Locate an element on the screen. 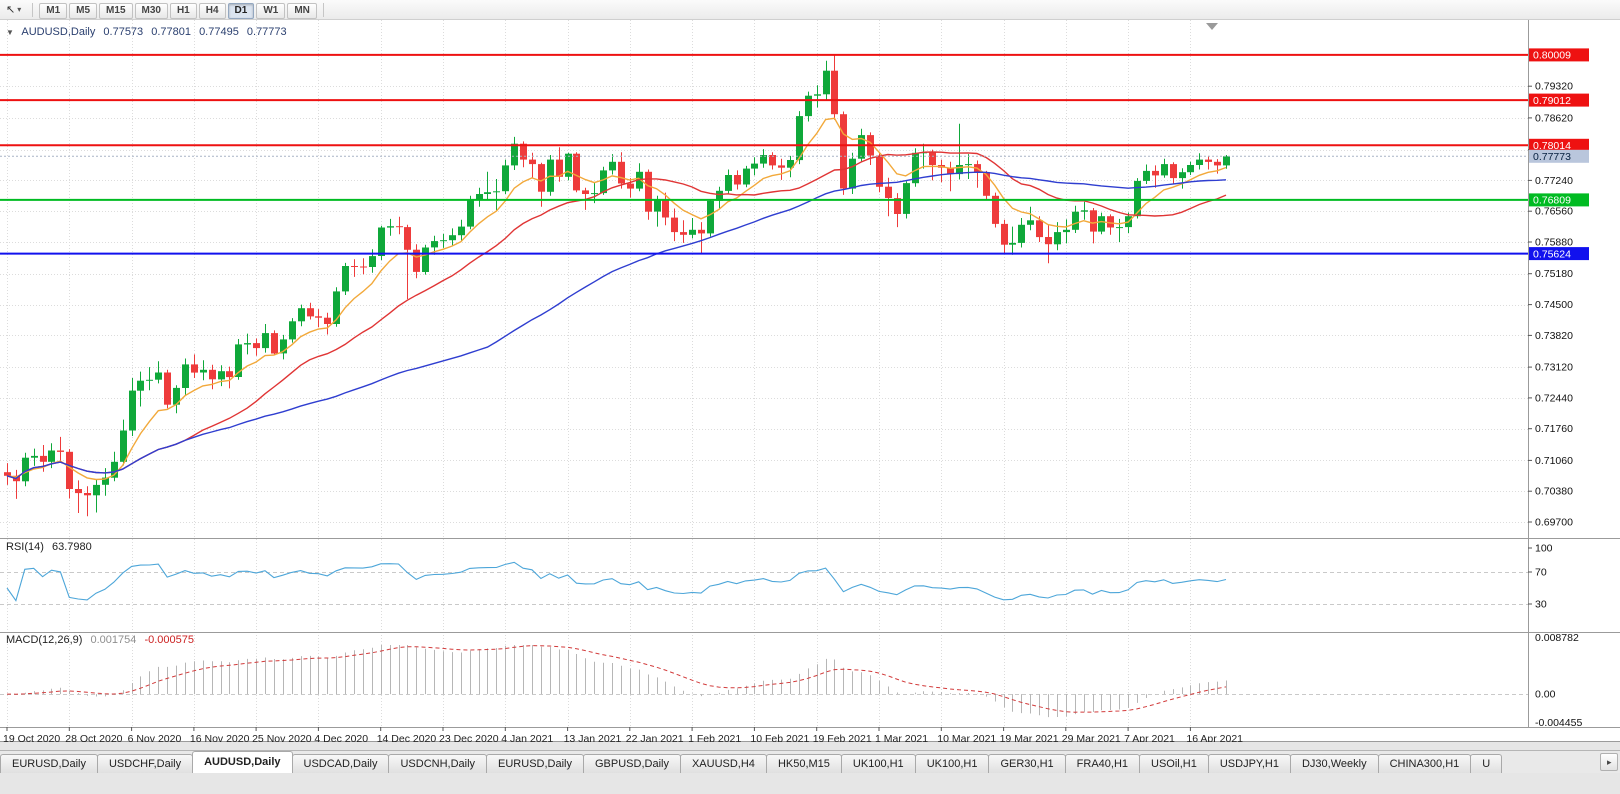 Image resolution: width=1620 pixels, height=794 pixels. chart-tab-usdjpy-h1: USDJPY,H1 is located at coordinates (1249, 763).